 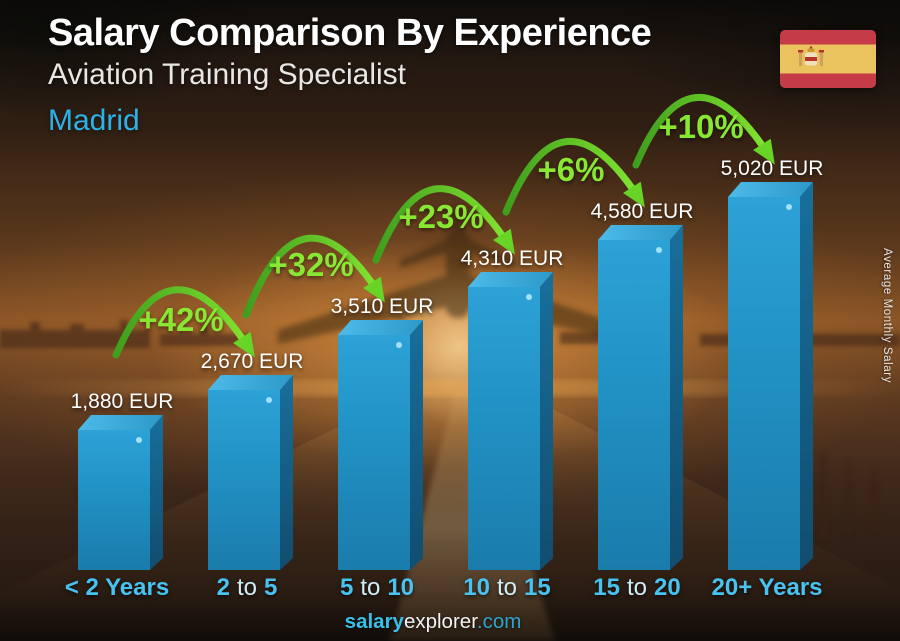 I want to click on percent-change-label: +23%, so click(x=441, y=216).